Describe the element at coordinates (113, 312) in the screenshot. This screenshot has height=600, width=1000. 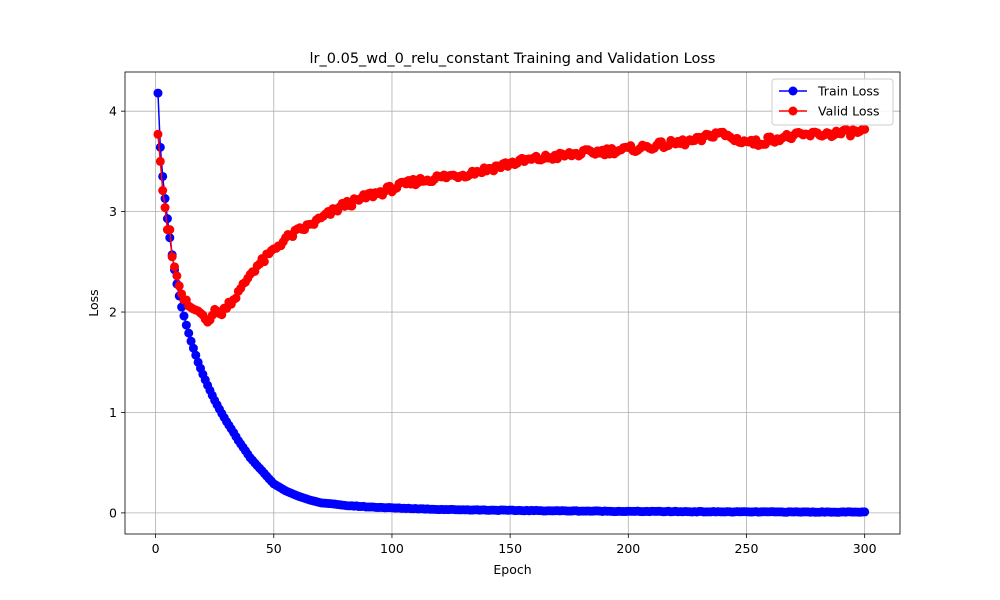
I see `y-tick-label: 2` at that location.